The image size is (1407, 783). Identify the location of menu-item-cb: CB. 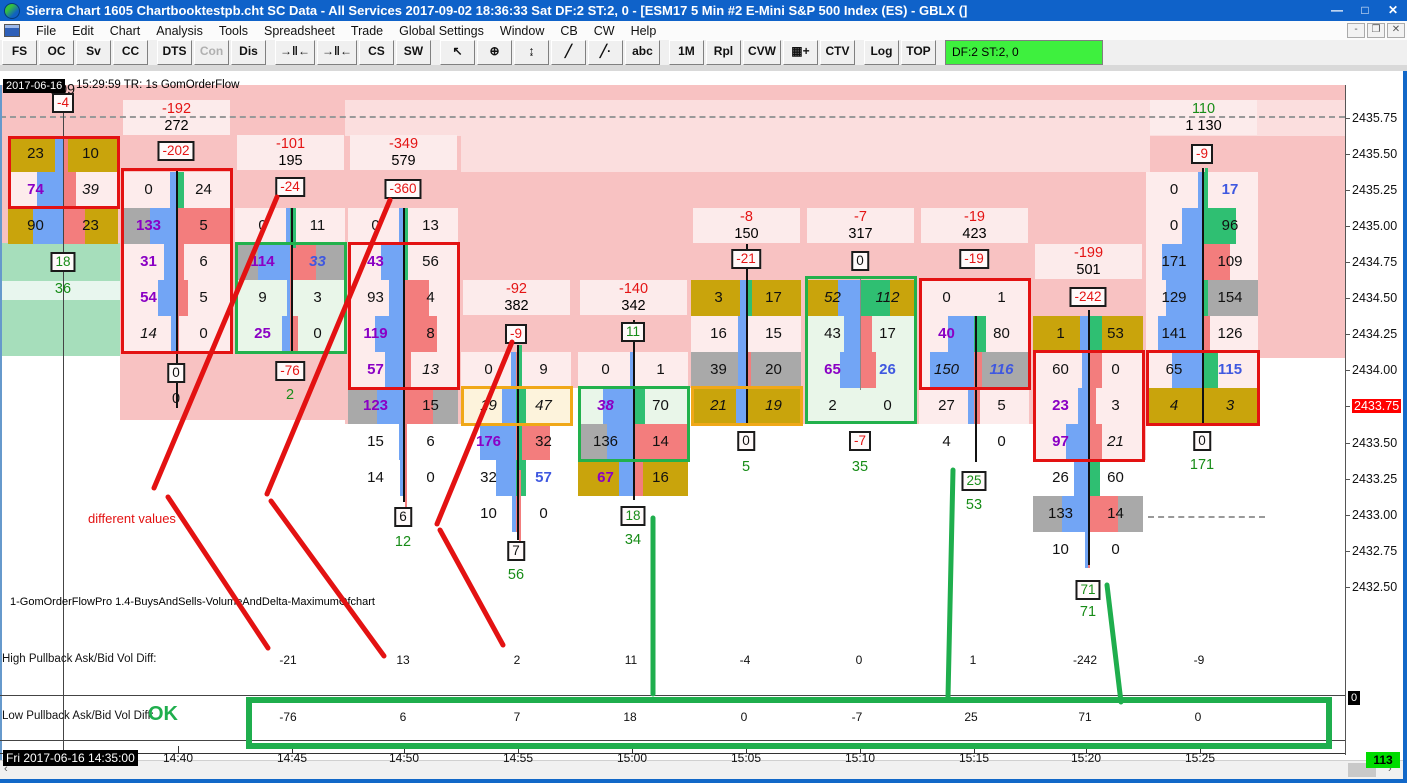
(569, 30).